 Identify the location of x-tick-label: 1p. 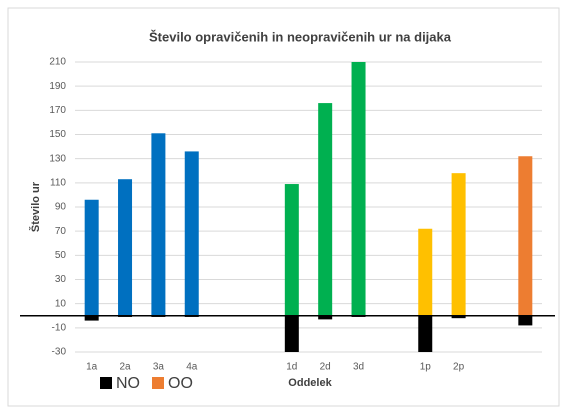
(426, 367).